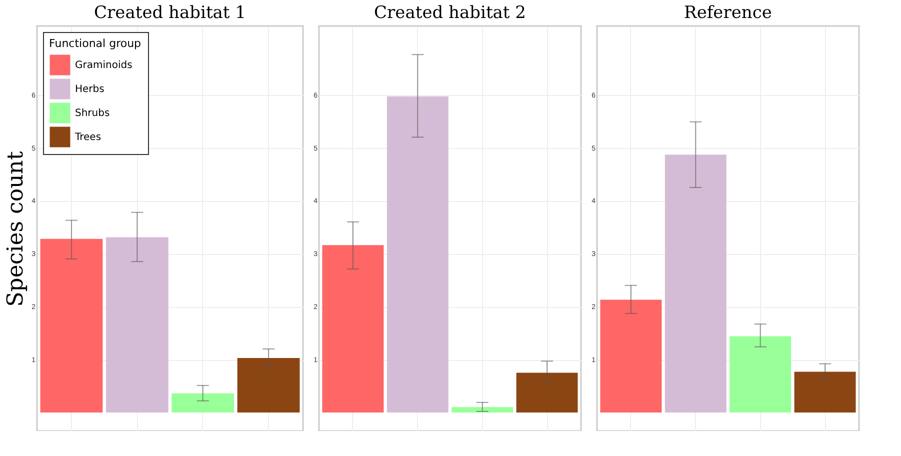 The width and height of the screenshot is (901, 456). I want to click on legend-title: Functional group, so click(95, 43).